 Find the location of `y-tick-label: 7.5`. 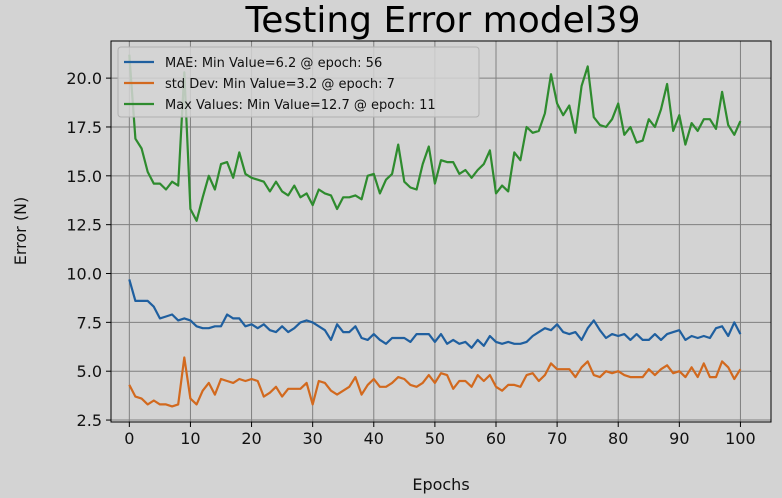

y-tick-label: 7.5 is located at coordinates (89, 322).